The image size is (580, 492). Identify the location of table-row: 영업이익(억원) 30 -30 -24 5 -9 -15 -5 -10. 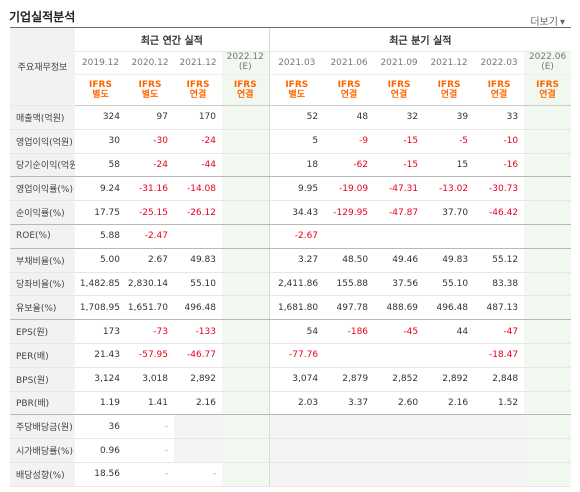
(291, 141).